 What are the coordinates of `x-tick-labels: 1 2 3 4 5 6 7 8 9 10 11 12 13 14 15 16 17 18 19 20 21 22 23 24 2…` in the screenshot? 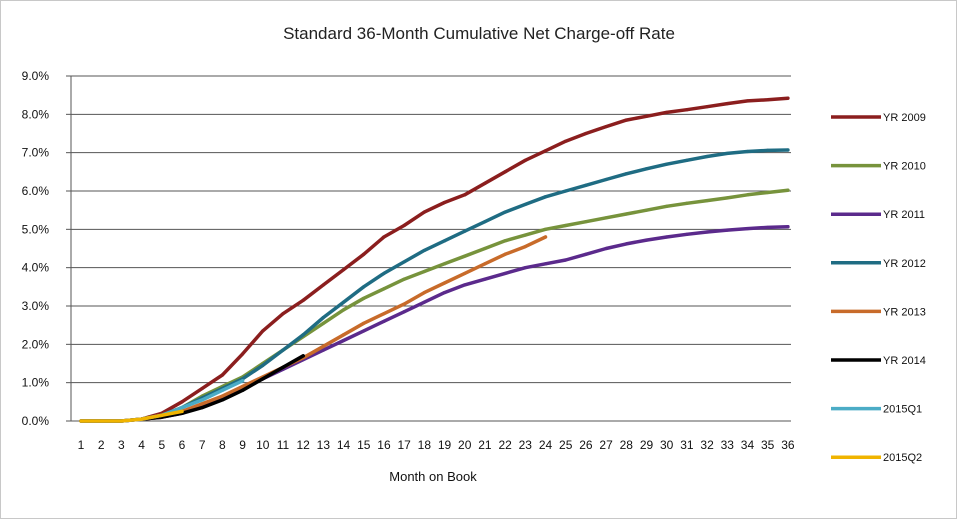 It's located at (436, 445).